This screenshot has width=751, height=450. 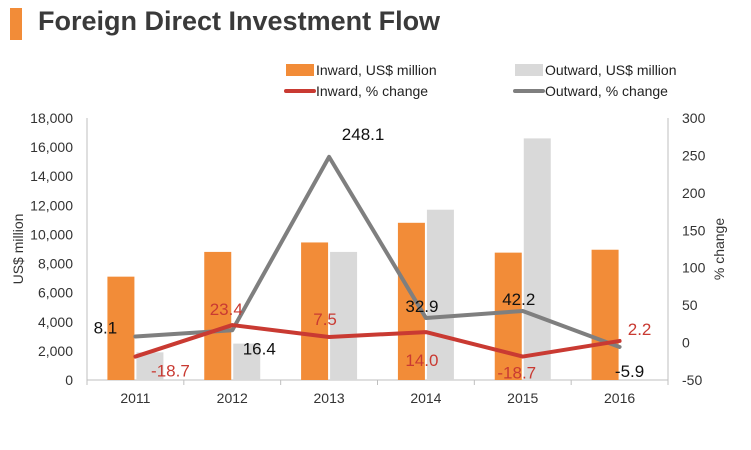 What do you see at coordinates (518, 299) in the screenshot?
I see `data-label-outward-pct: 42.2` at bounding box center [518, 299].